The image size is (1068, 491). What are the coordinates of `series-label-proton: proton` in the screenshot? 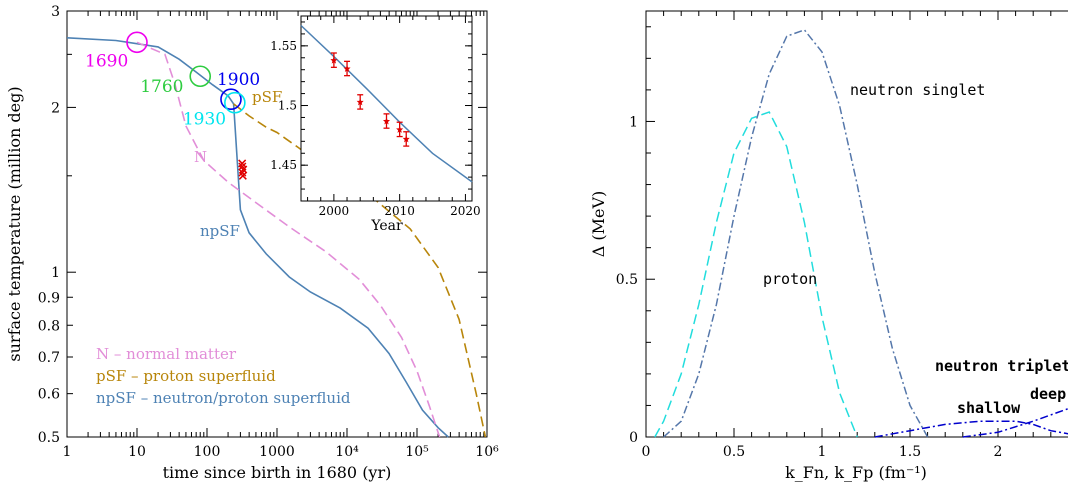 It's located at (790, 279).